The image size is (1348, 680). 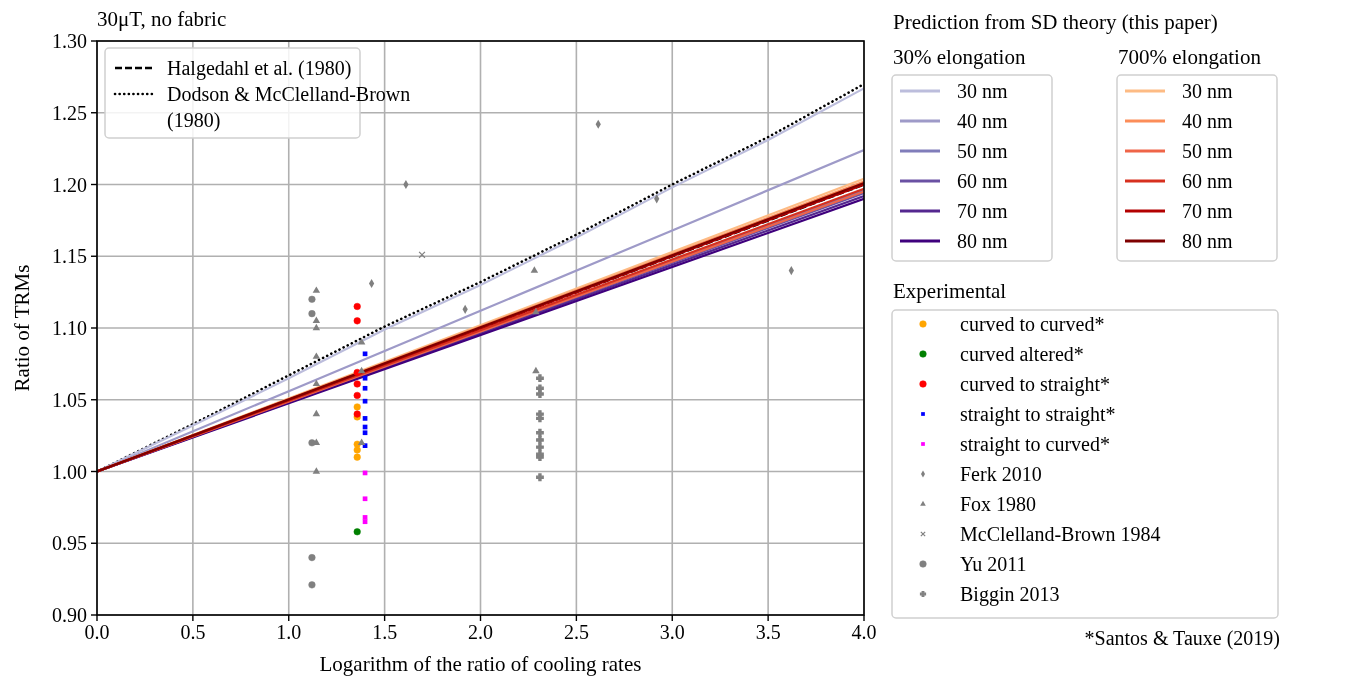 What do you see at coordinates (69, 543) in the screenshot?
I see `y-tick-label: 0.95` at bounding box center [69, 543].